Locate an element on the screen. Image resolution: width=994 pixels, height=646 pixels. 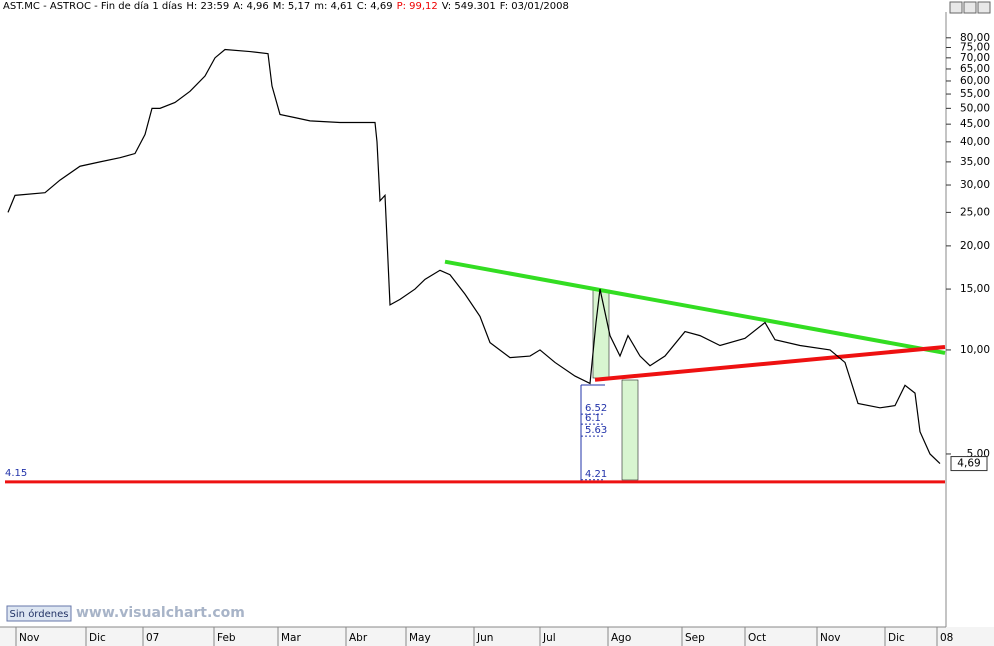
y-tick-label: 50,00 is located at coordinates (975, 108).